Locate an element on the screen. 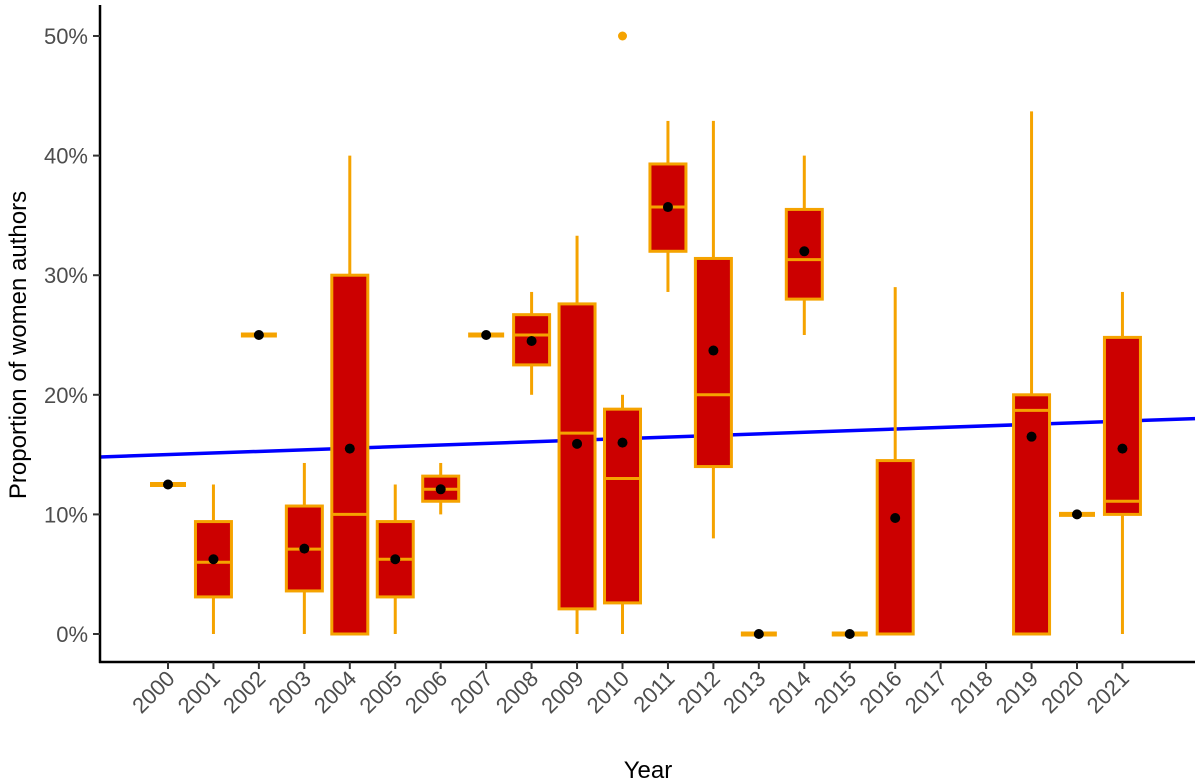 The width and height of the screenshot is (1200, 783). y-tick-label: 40% is located at coordinates (66, 156).